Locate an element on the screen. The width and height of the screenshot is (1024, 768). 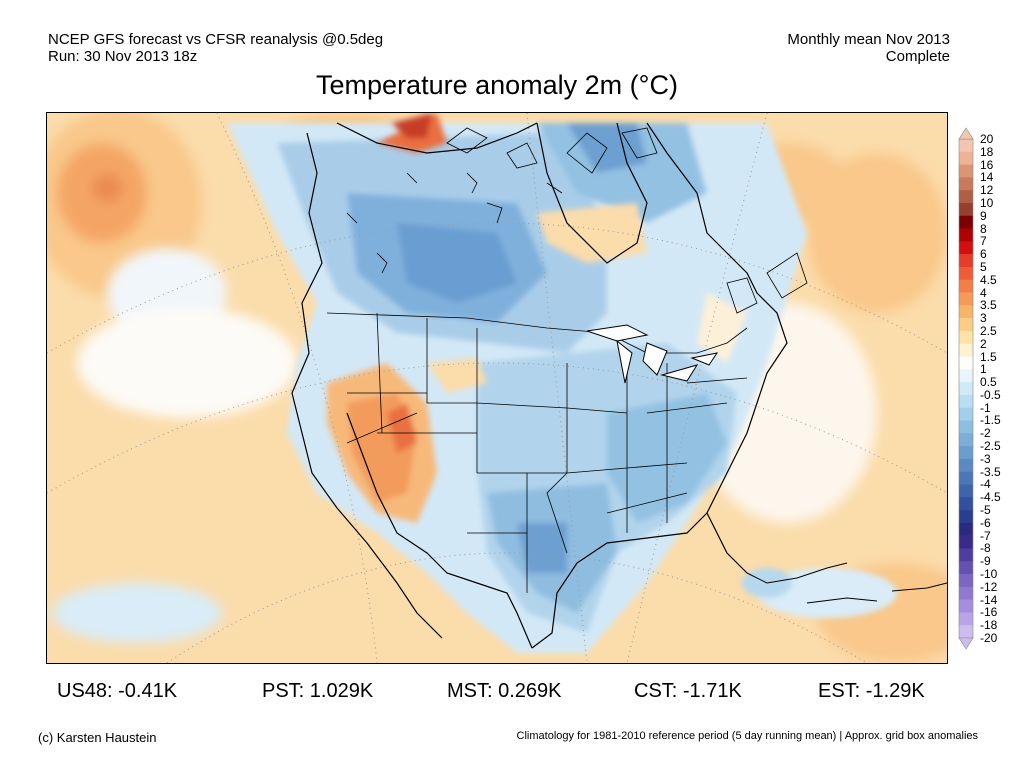
status-label: Complete is located at coordinates (917, 56).